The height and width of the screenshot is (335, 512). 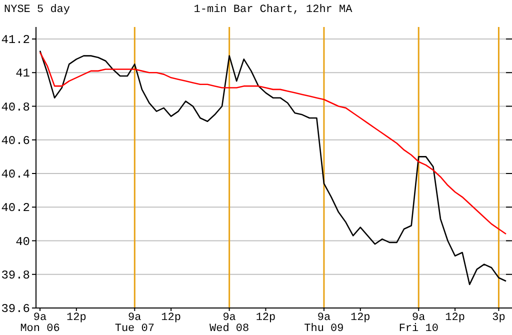 I want to click on y-tick-label: 40, so click(x=23, y=241).